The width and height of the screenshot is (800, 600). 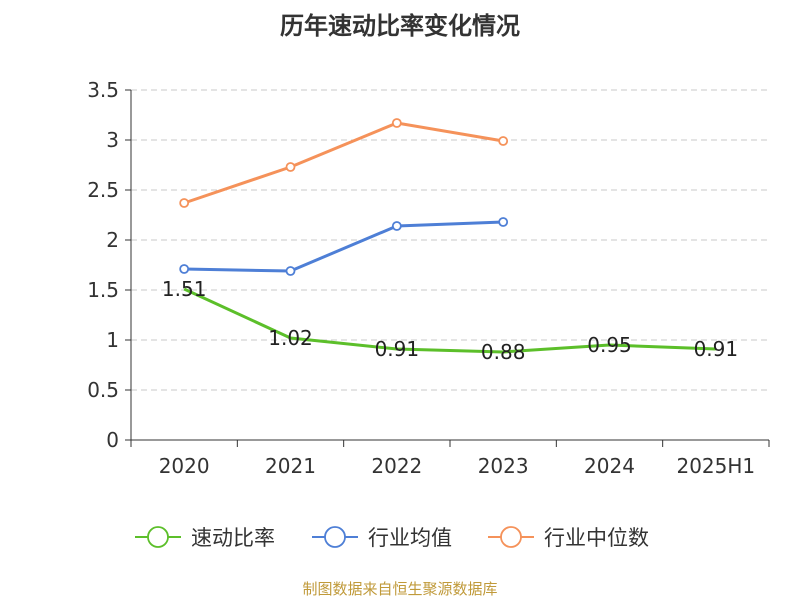 I want to click on data-labels: 1.51 1.02 0.91 0.88 0.95 0.91, so click(x=450, y=320).